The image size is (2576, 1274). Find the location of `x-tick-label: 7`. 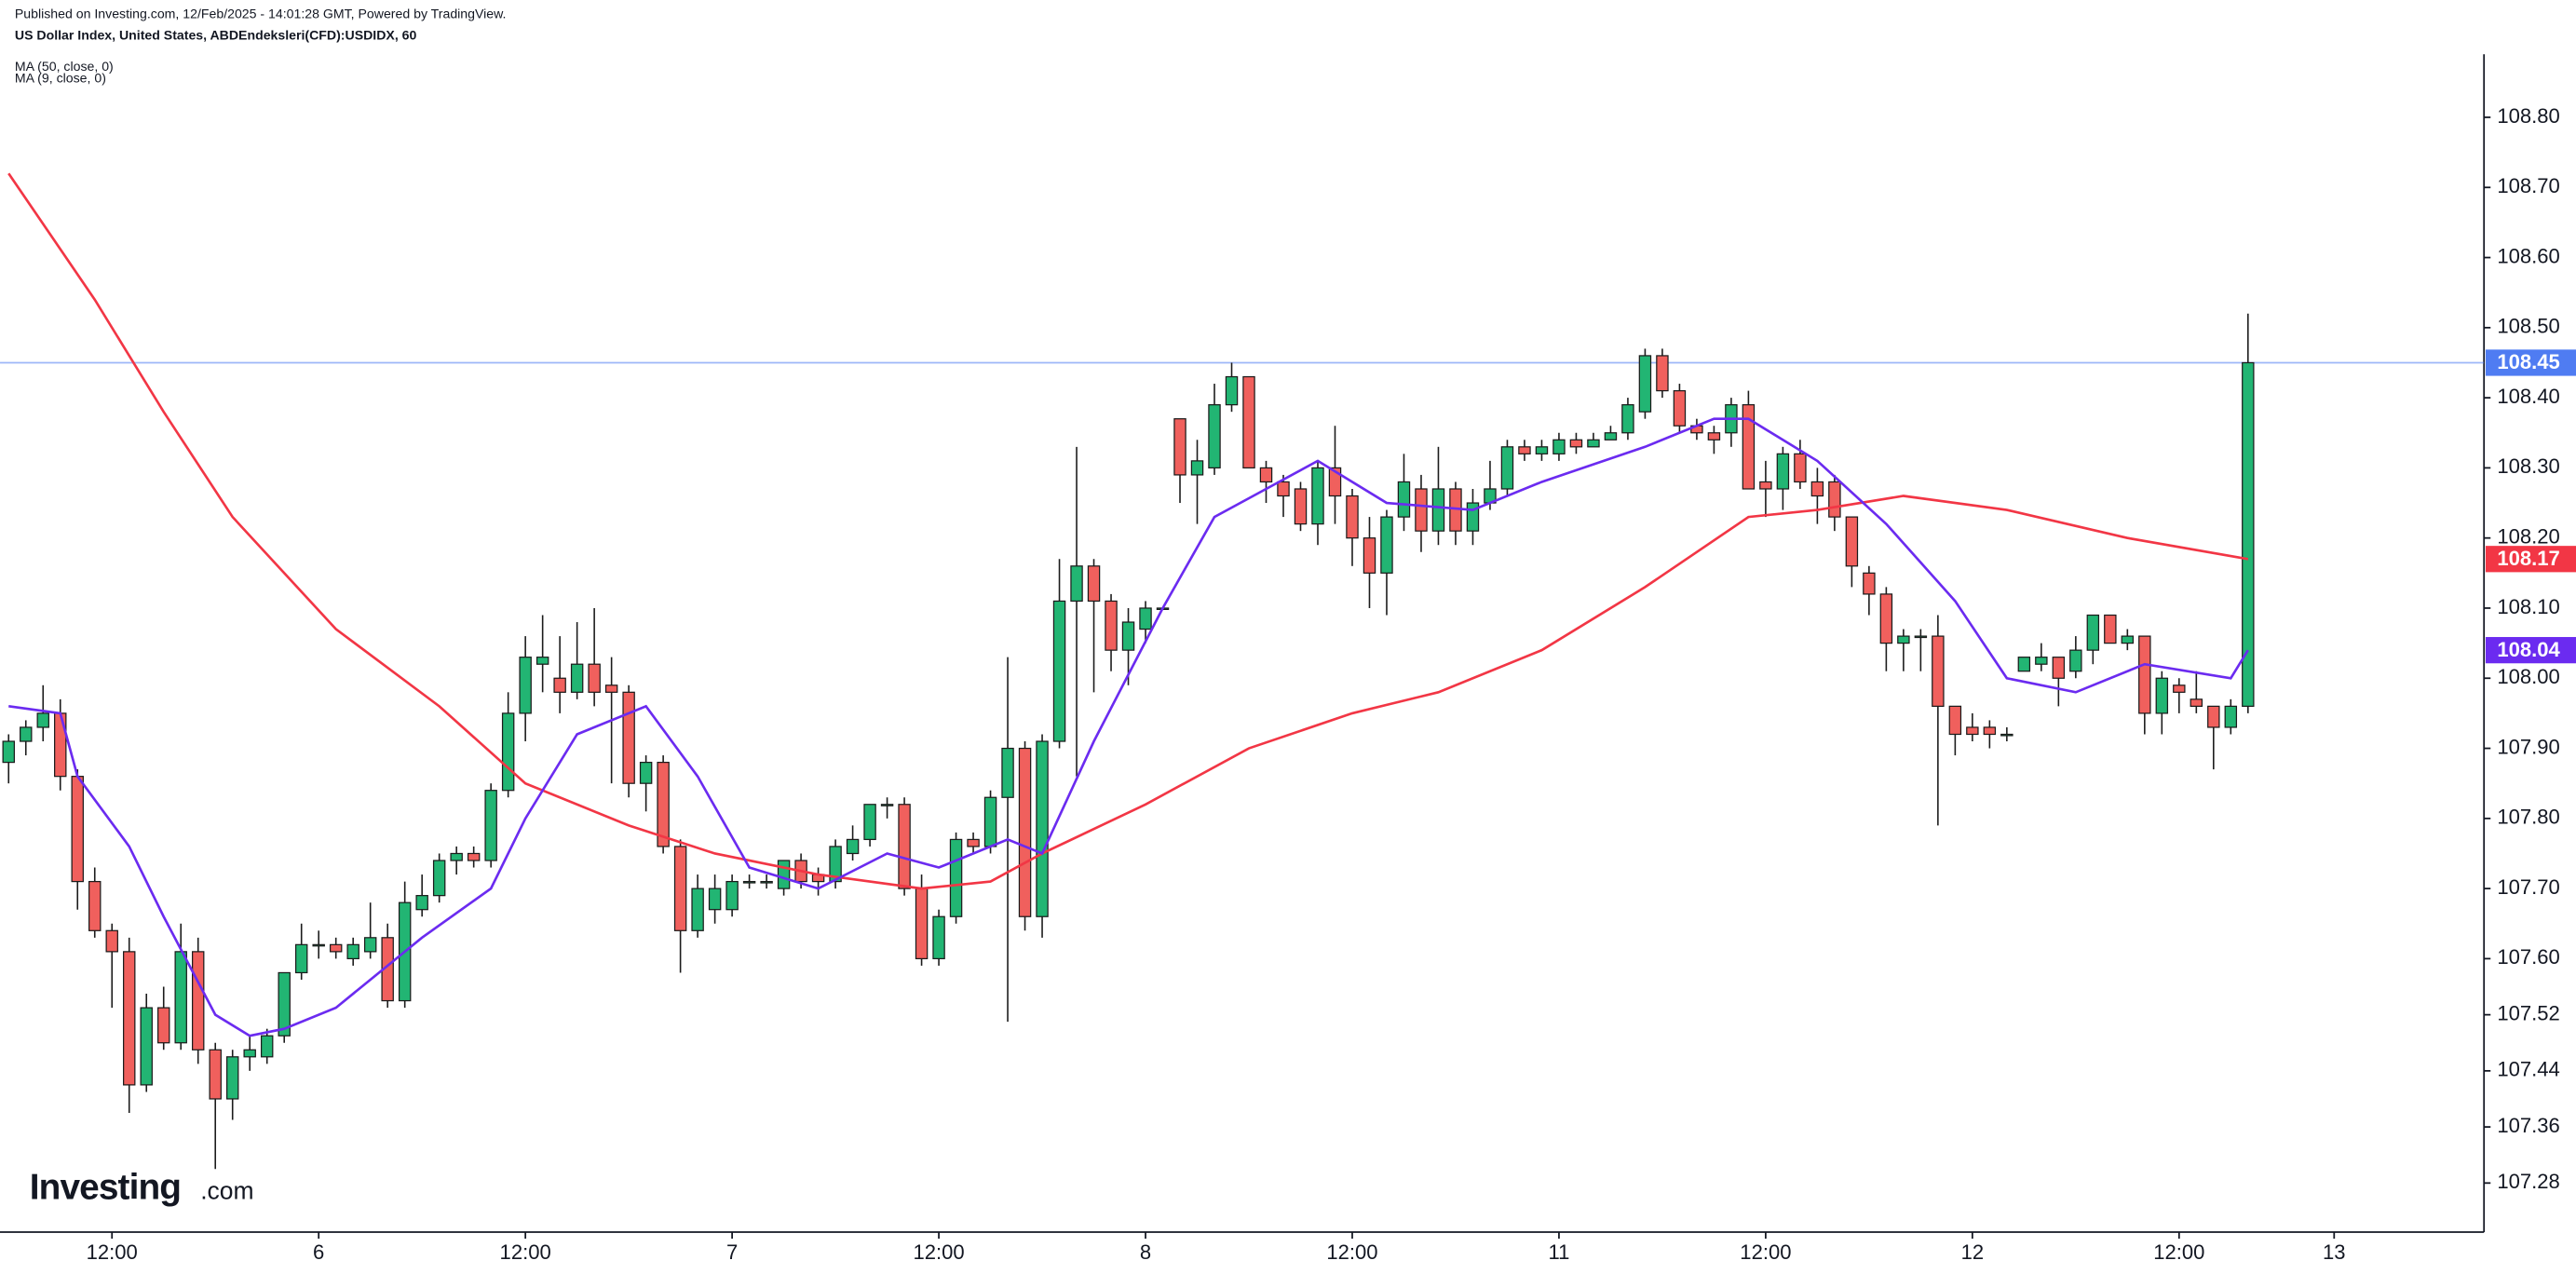

x-tick-label: 7 is located at coordinates (732, 1252).